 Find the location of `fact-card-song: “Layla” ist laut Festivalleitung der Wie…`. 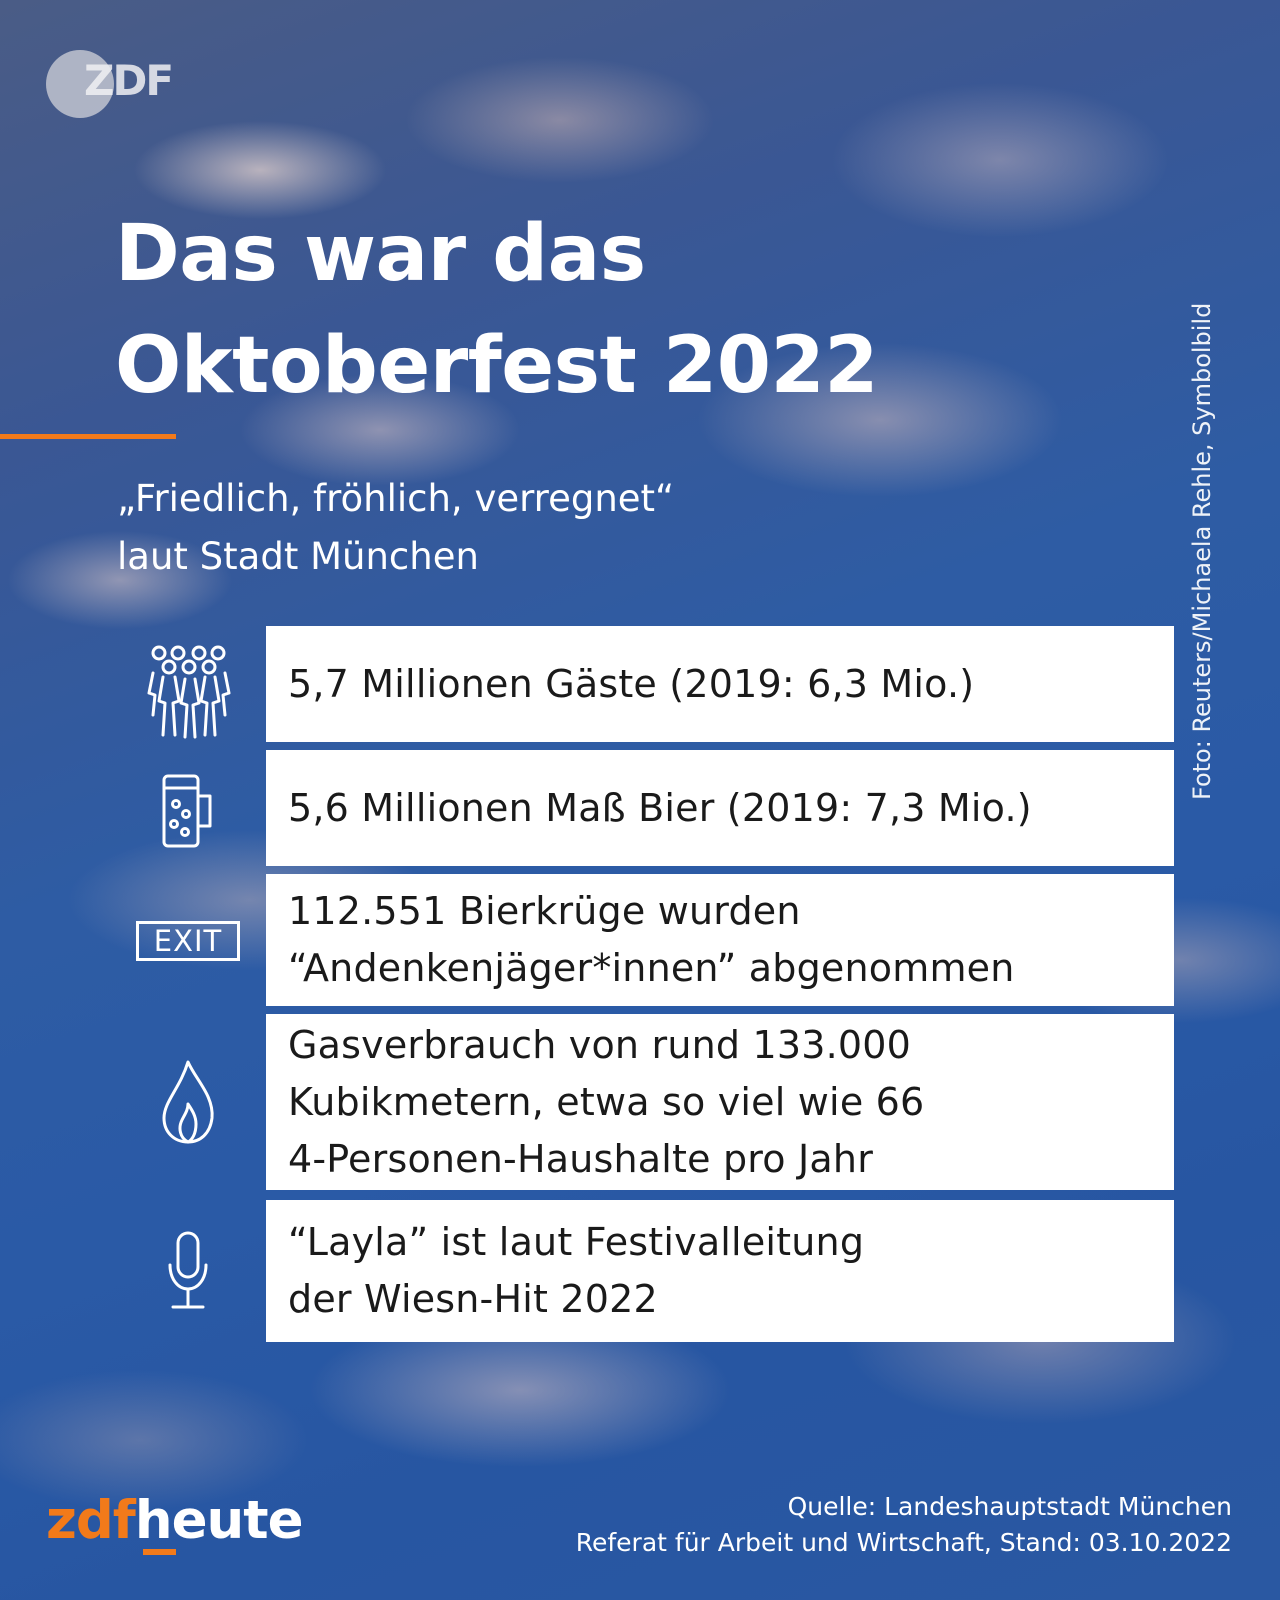

fact-card-song: “Layla” ist laut Festivalleitung der Wie… is located at coordinates (720, 1271).